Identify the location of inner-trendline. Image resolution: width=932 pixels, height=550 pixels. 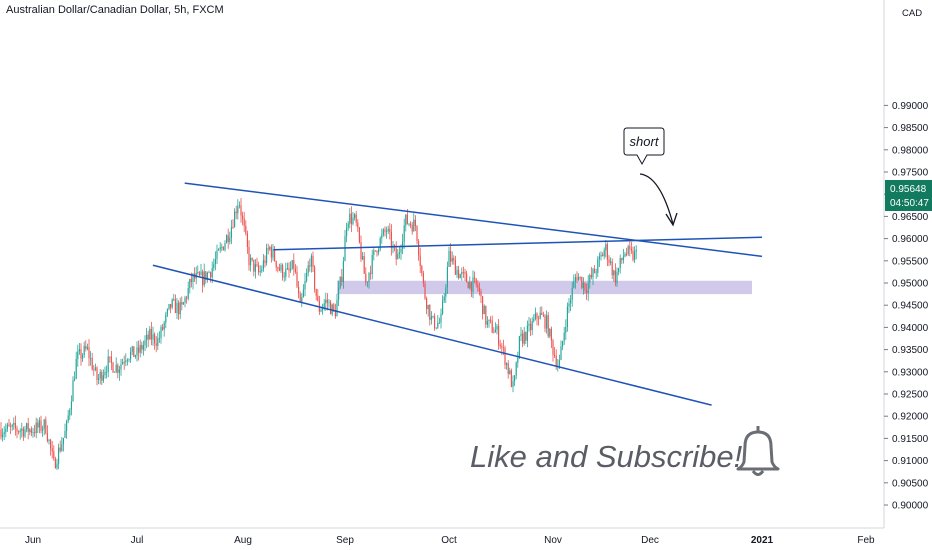
(518, 243).